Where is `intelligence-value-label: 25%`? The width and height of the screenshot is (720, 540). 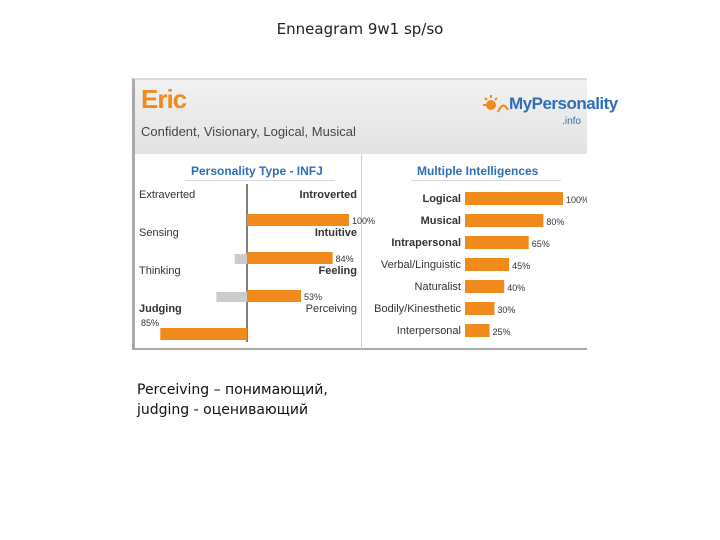 intelligence-value-label: 25% is located at coordinates (502, 332).